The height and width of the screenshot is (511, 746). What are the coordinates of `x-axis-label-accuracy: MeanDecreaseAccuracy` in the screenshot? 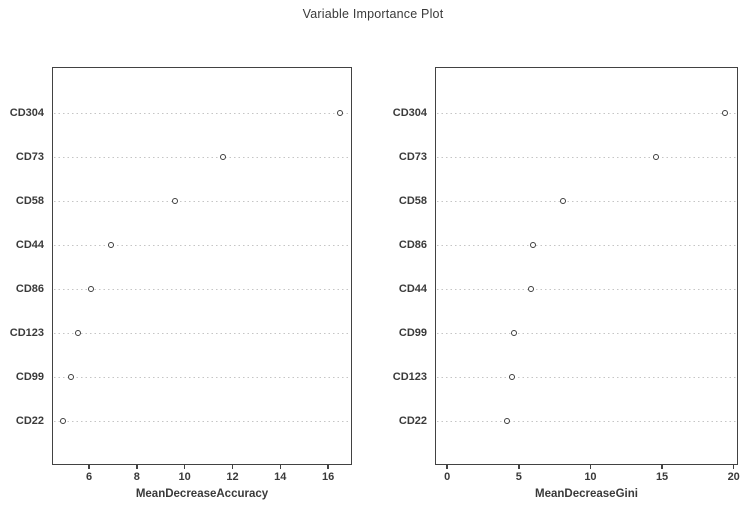 It's located at (202, 494).